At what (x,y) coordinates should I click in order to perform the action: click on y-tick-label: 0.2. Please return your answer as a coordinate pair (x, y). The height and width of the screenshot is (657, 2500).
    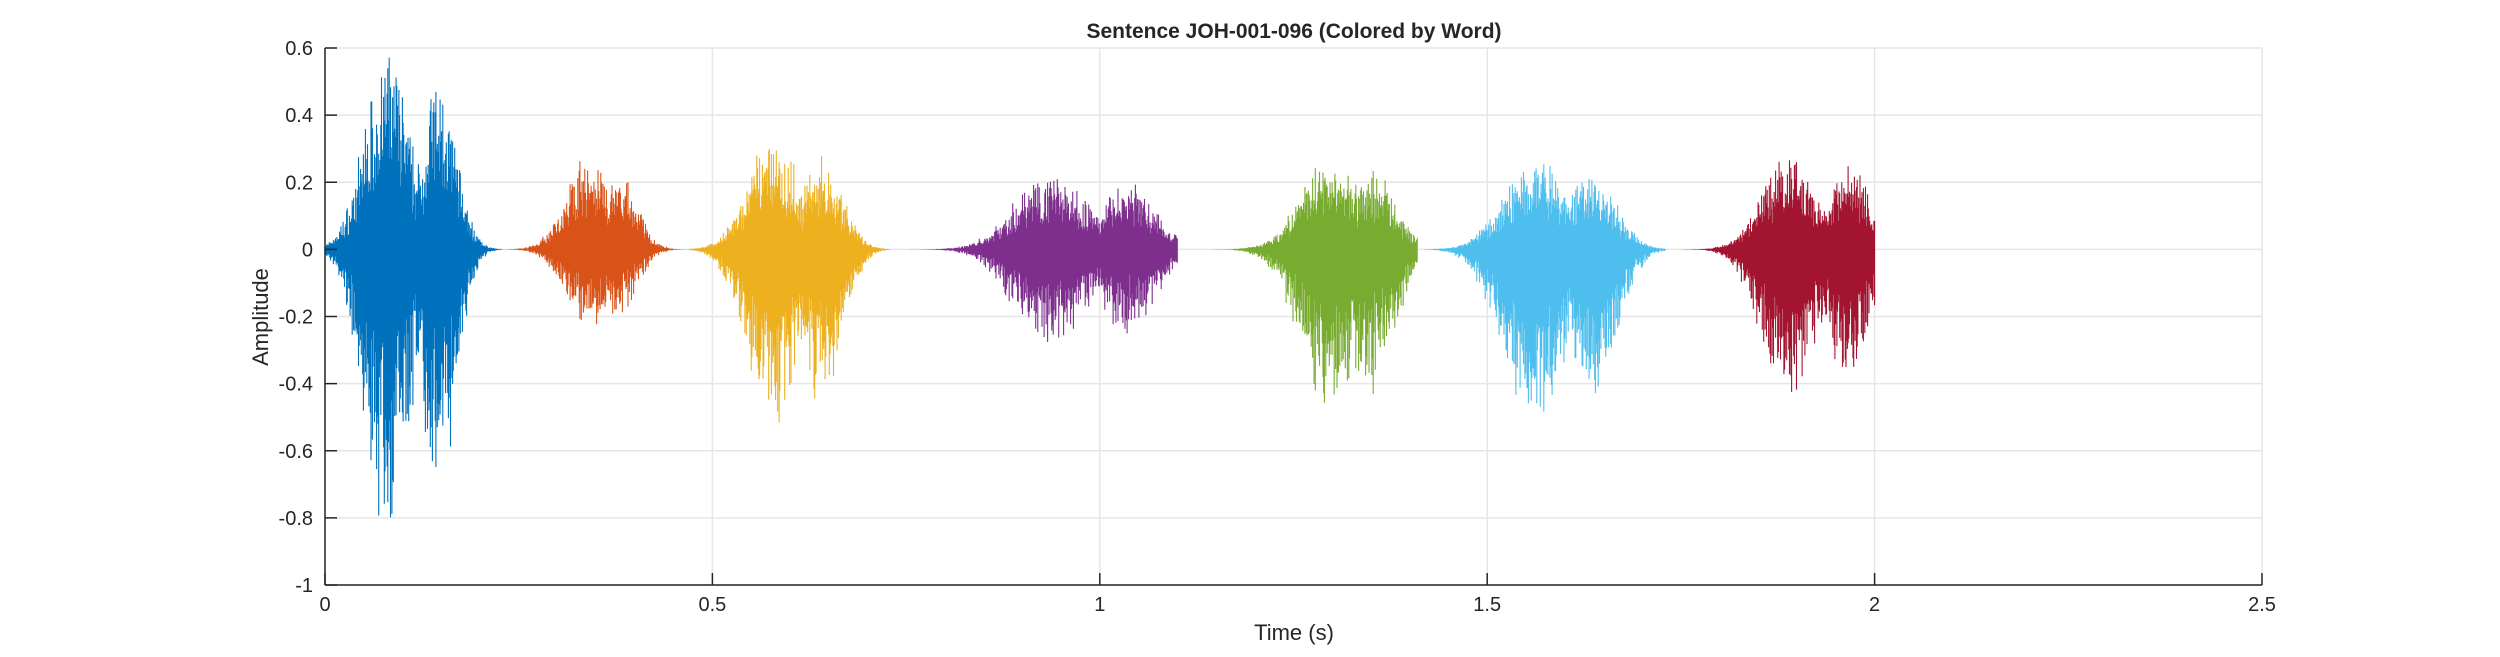
    Looking at the image, I should click on (299, 183).